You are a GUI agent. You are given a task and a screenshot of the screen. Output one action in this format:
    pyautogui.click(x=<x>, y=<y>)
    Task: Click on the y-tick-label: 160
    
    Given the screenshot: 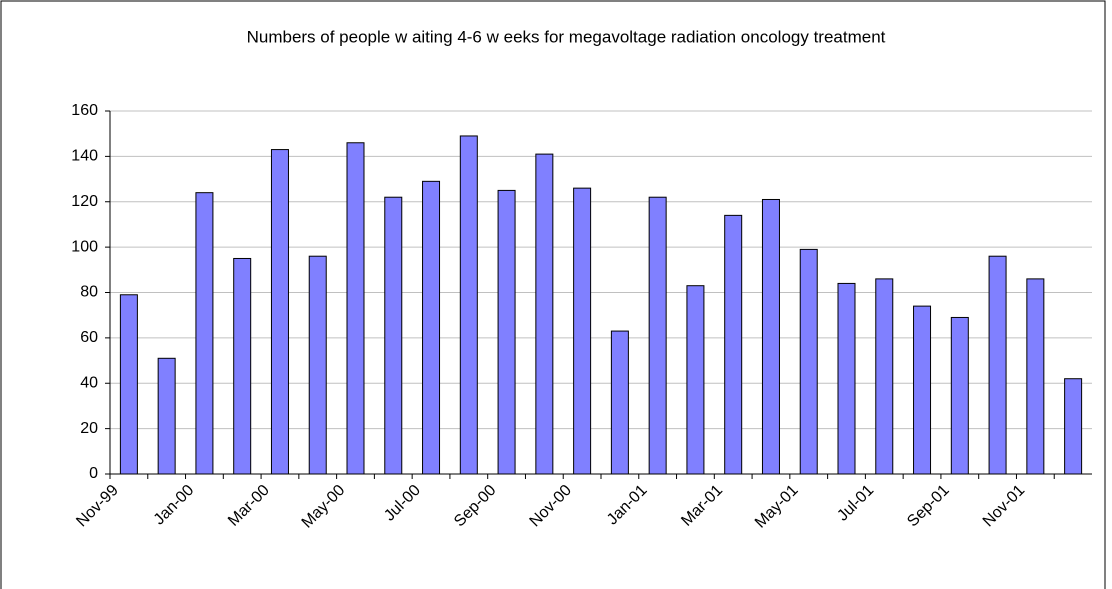 What is the action you would take?
    pyautogui.click(x=84, y=110)
    